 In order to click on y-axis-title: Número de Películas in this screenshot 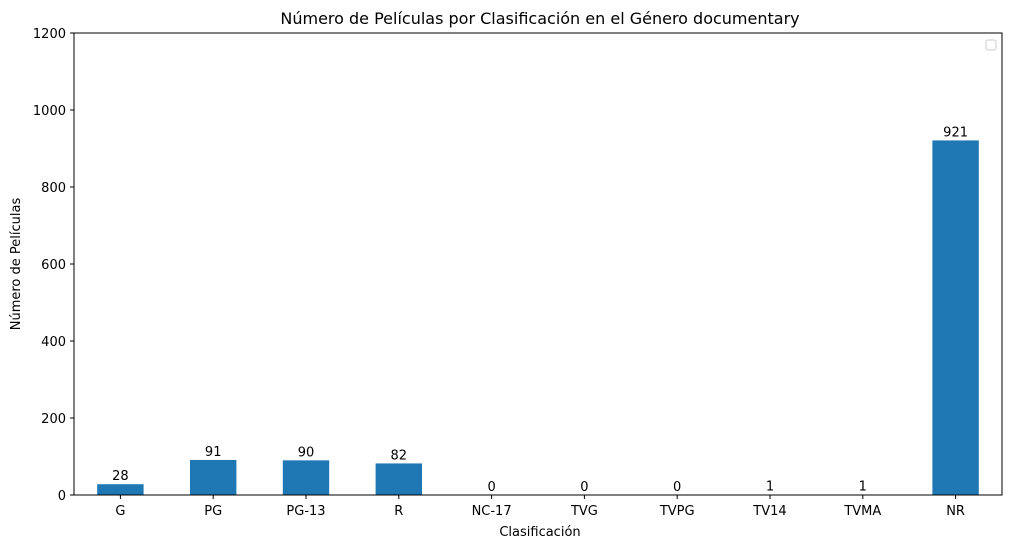, I will do `click(16, 264)`.